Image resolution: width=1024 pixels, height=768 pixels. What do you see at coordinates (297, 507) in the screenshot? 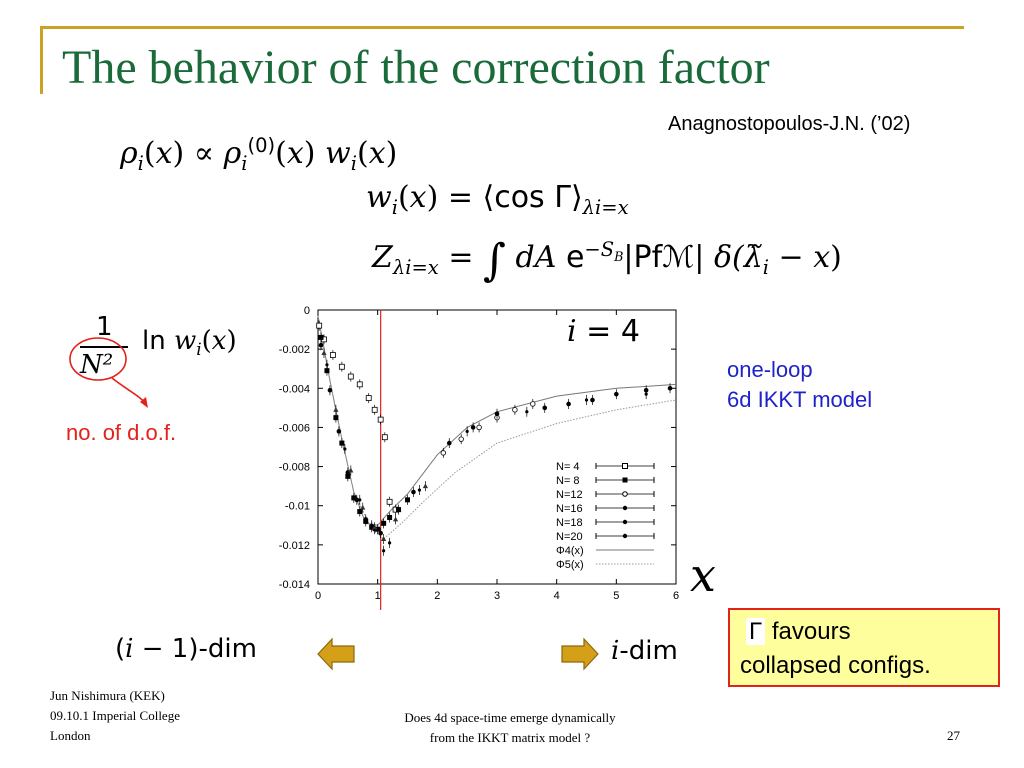
I see `y-tick-label: -0.01` at bounding box center [297, 507].